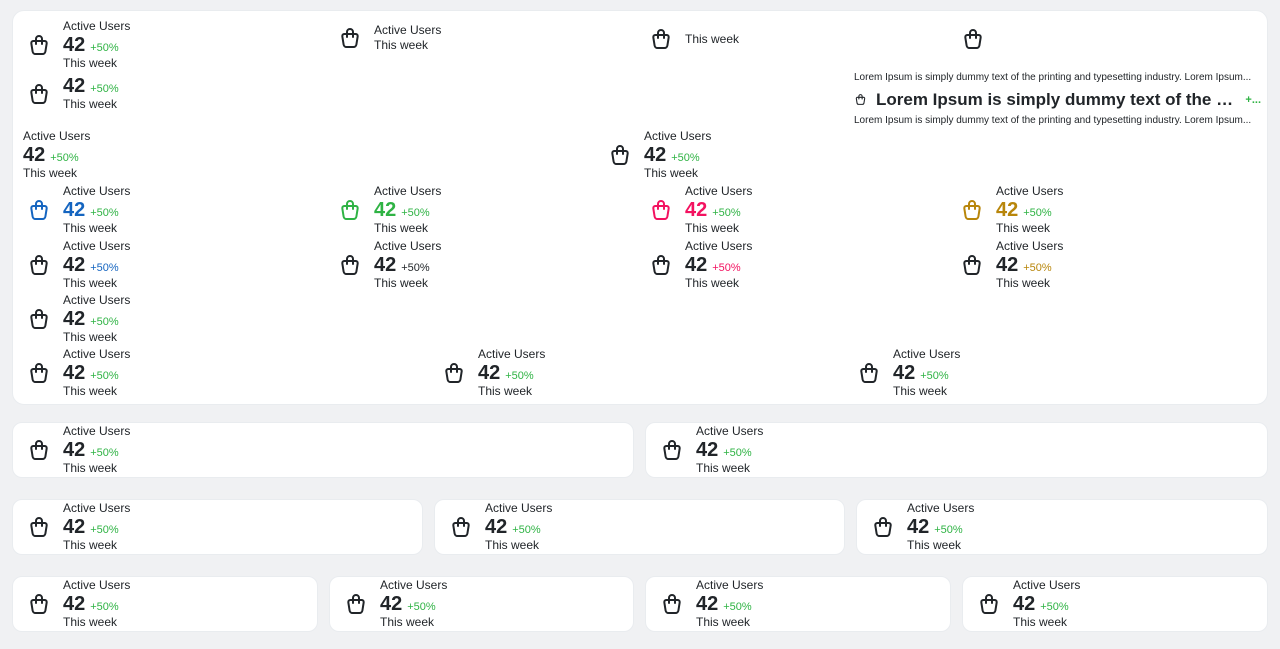 The height and width of the screenshot is (649, 1280). Describe the element at coordinates (1011, 265) in the screenshot. I see `stat-card-percent-gold: Active Users 42 +50% This week` at that location.